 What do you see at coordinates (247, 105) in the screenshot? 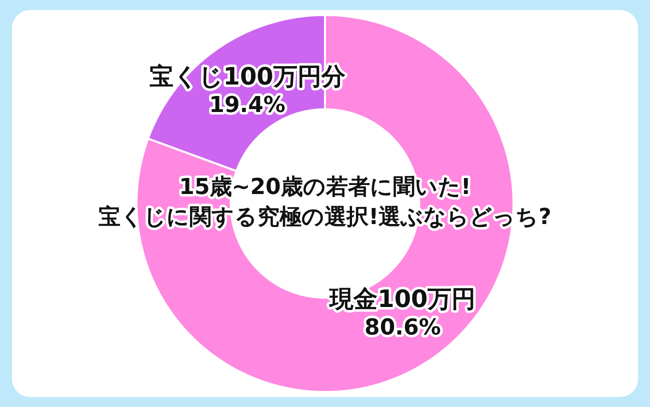
I see `data-label: 19.4%` at bounding box center [247, 105].